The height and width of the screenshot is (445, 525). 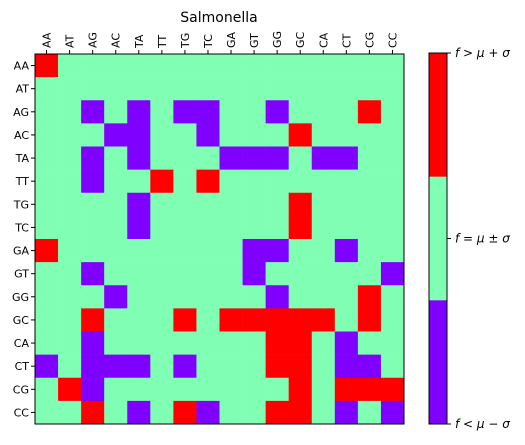 I want to click on x-tick-labels: AA AT AG AC TA TT TG TC GA GT GG GC CA CT CG CC, so click(x=220, y=42).